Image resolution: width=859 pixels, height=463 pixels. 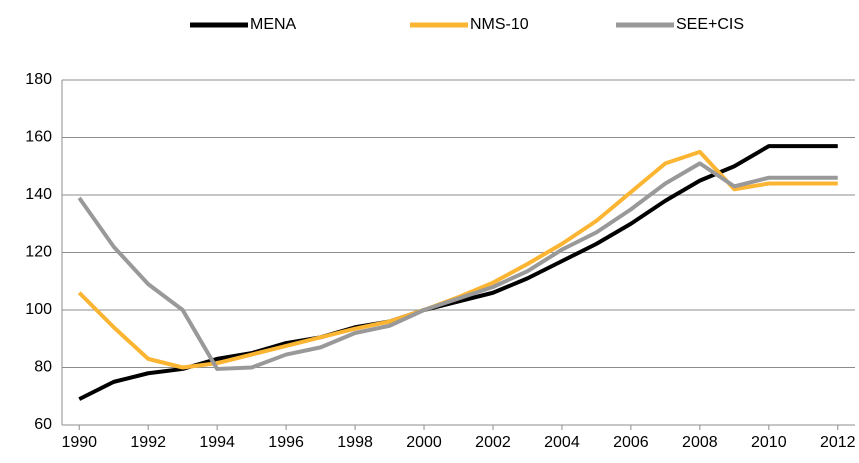 I want to click on legend-label: SEE+CIS, so click(x=710, y=24).